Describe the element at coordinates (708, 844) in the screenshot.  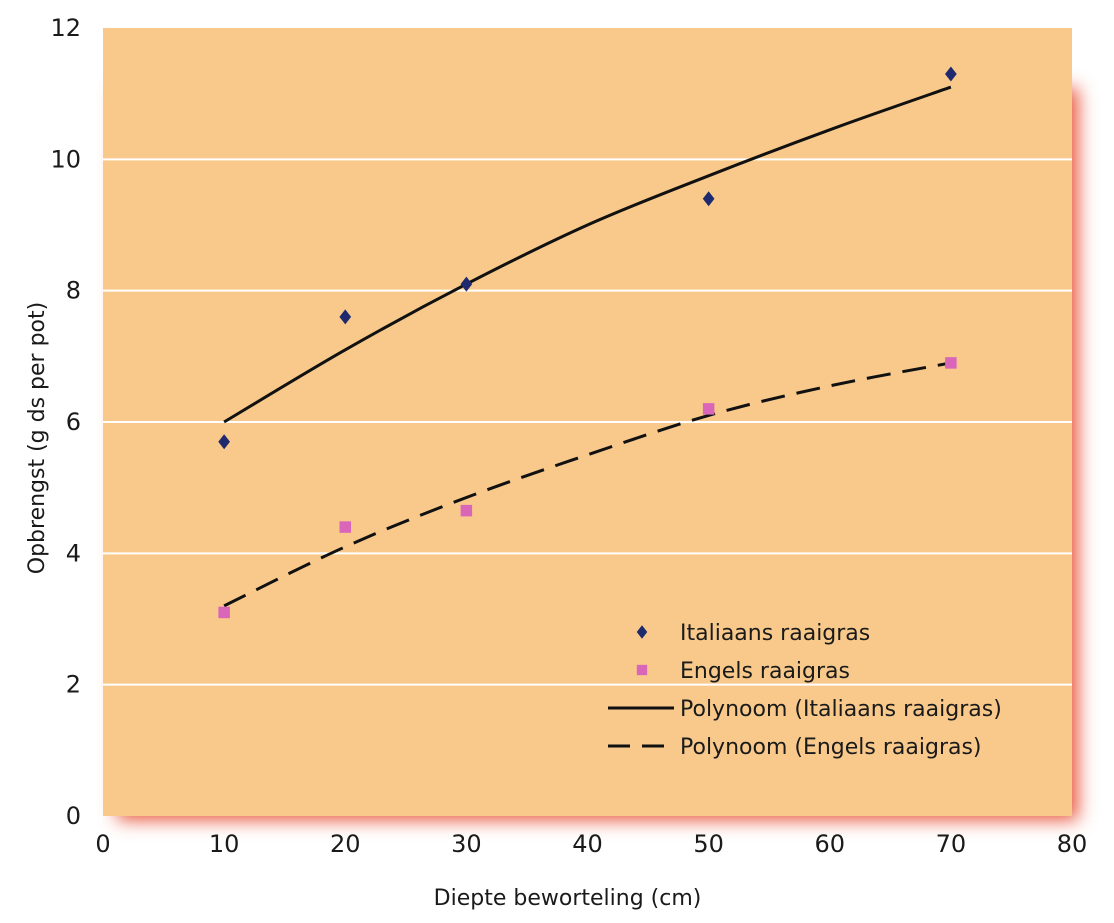
I see `x-tick-label: 50` at that location.